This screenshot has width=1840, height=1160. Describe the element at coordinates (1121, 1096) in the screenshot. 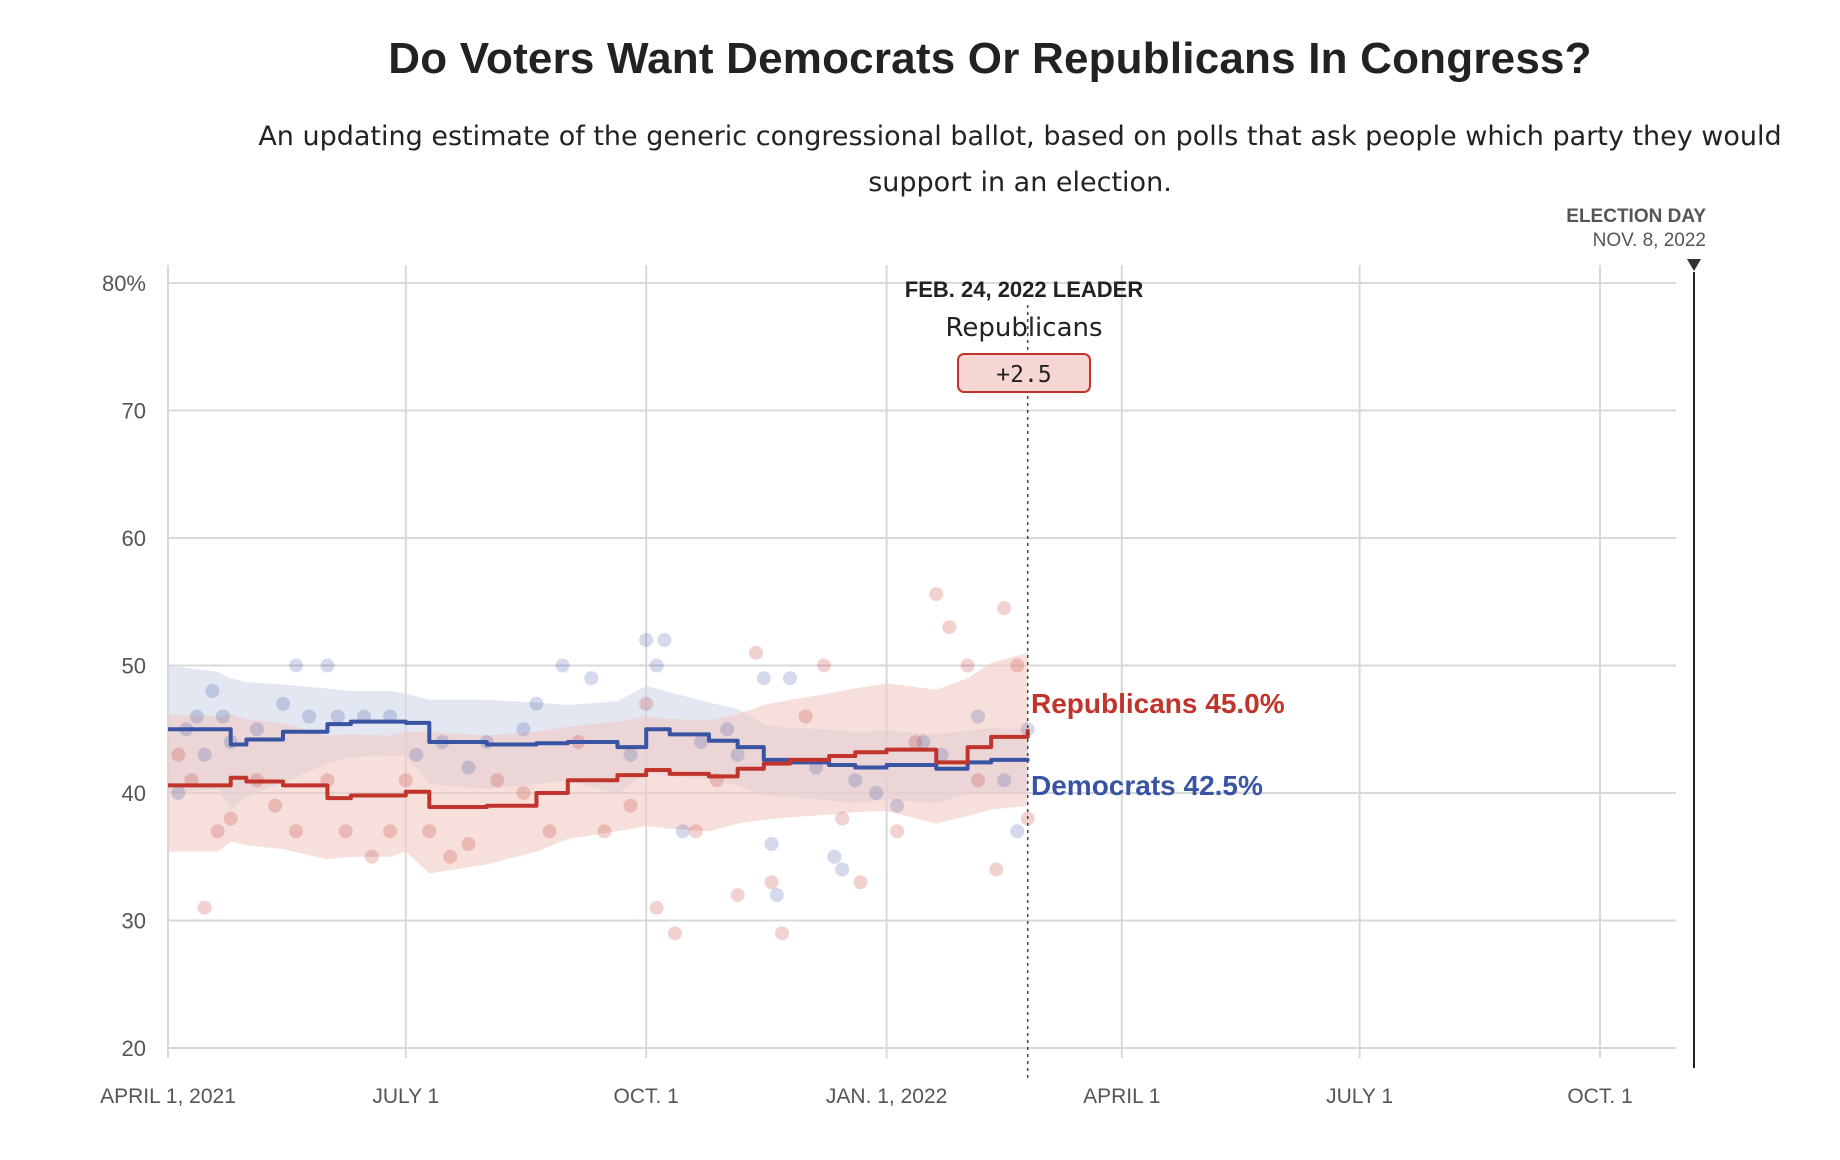

I see `x-tick-label: APRIL 1` at that location.